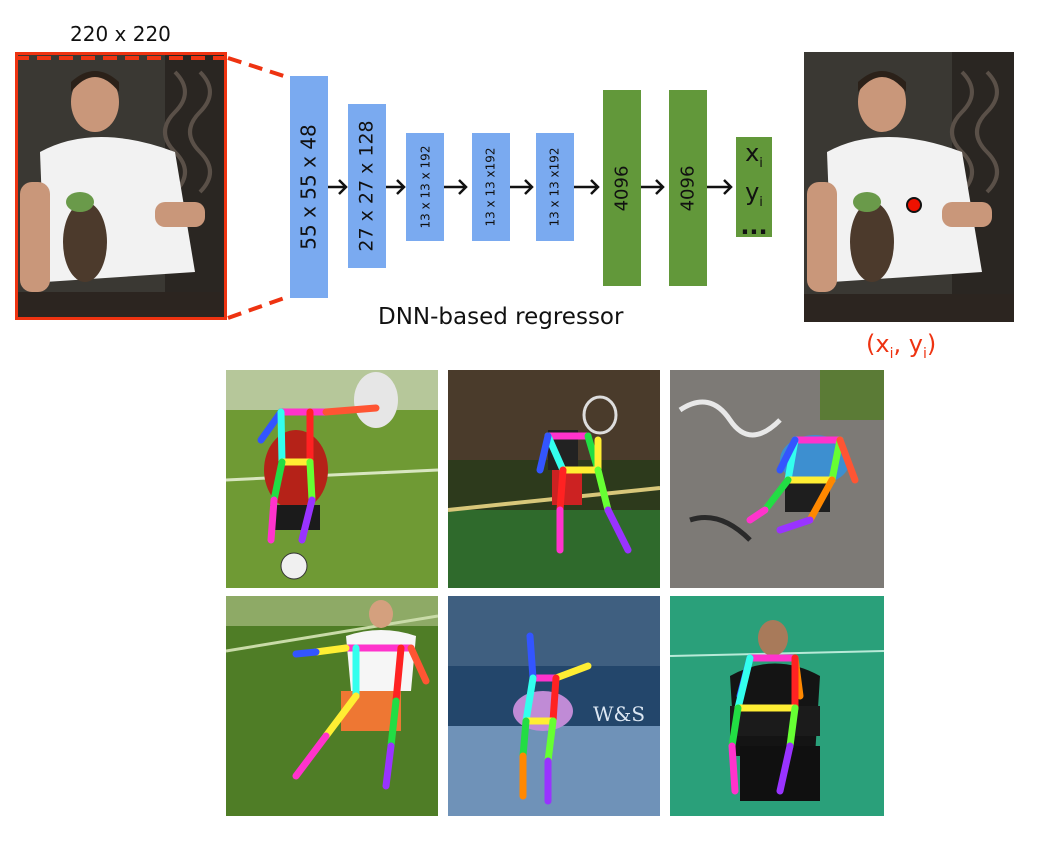 The width and height of the screenshot is (1048, 848). I want to click on example-tennis-court: W&S, so click(554, 706).